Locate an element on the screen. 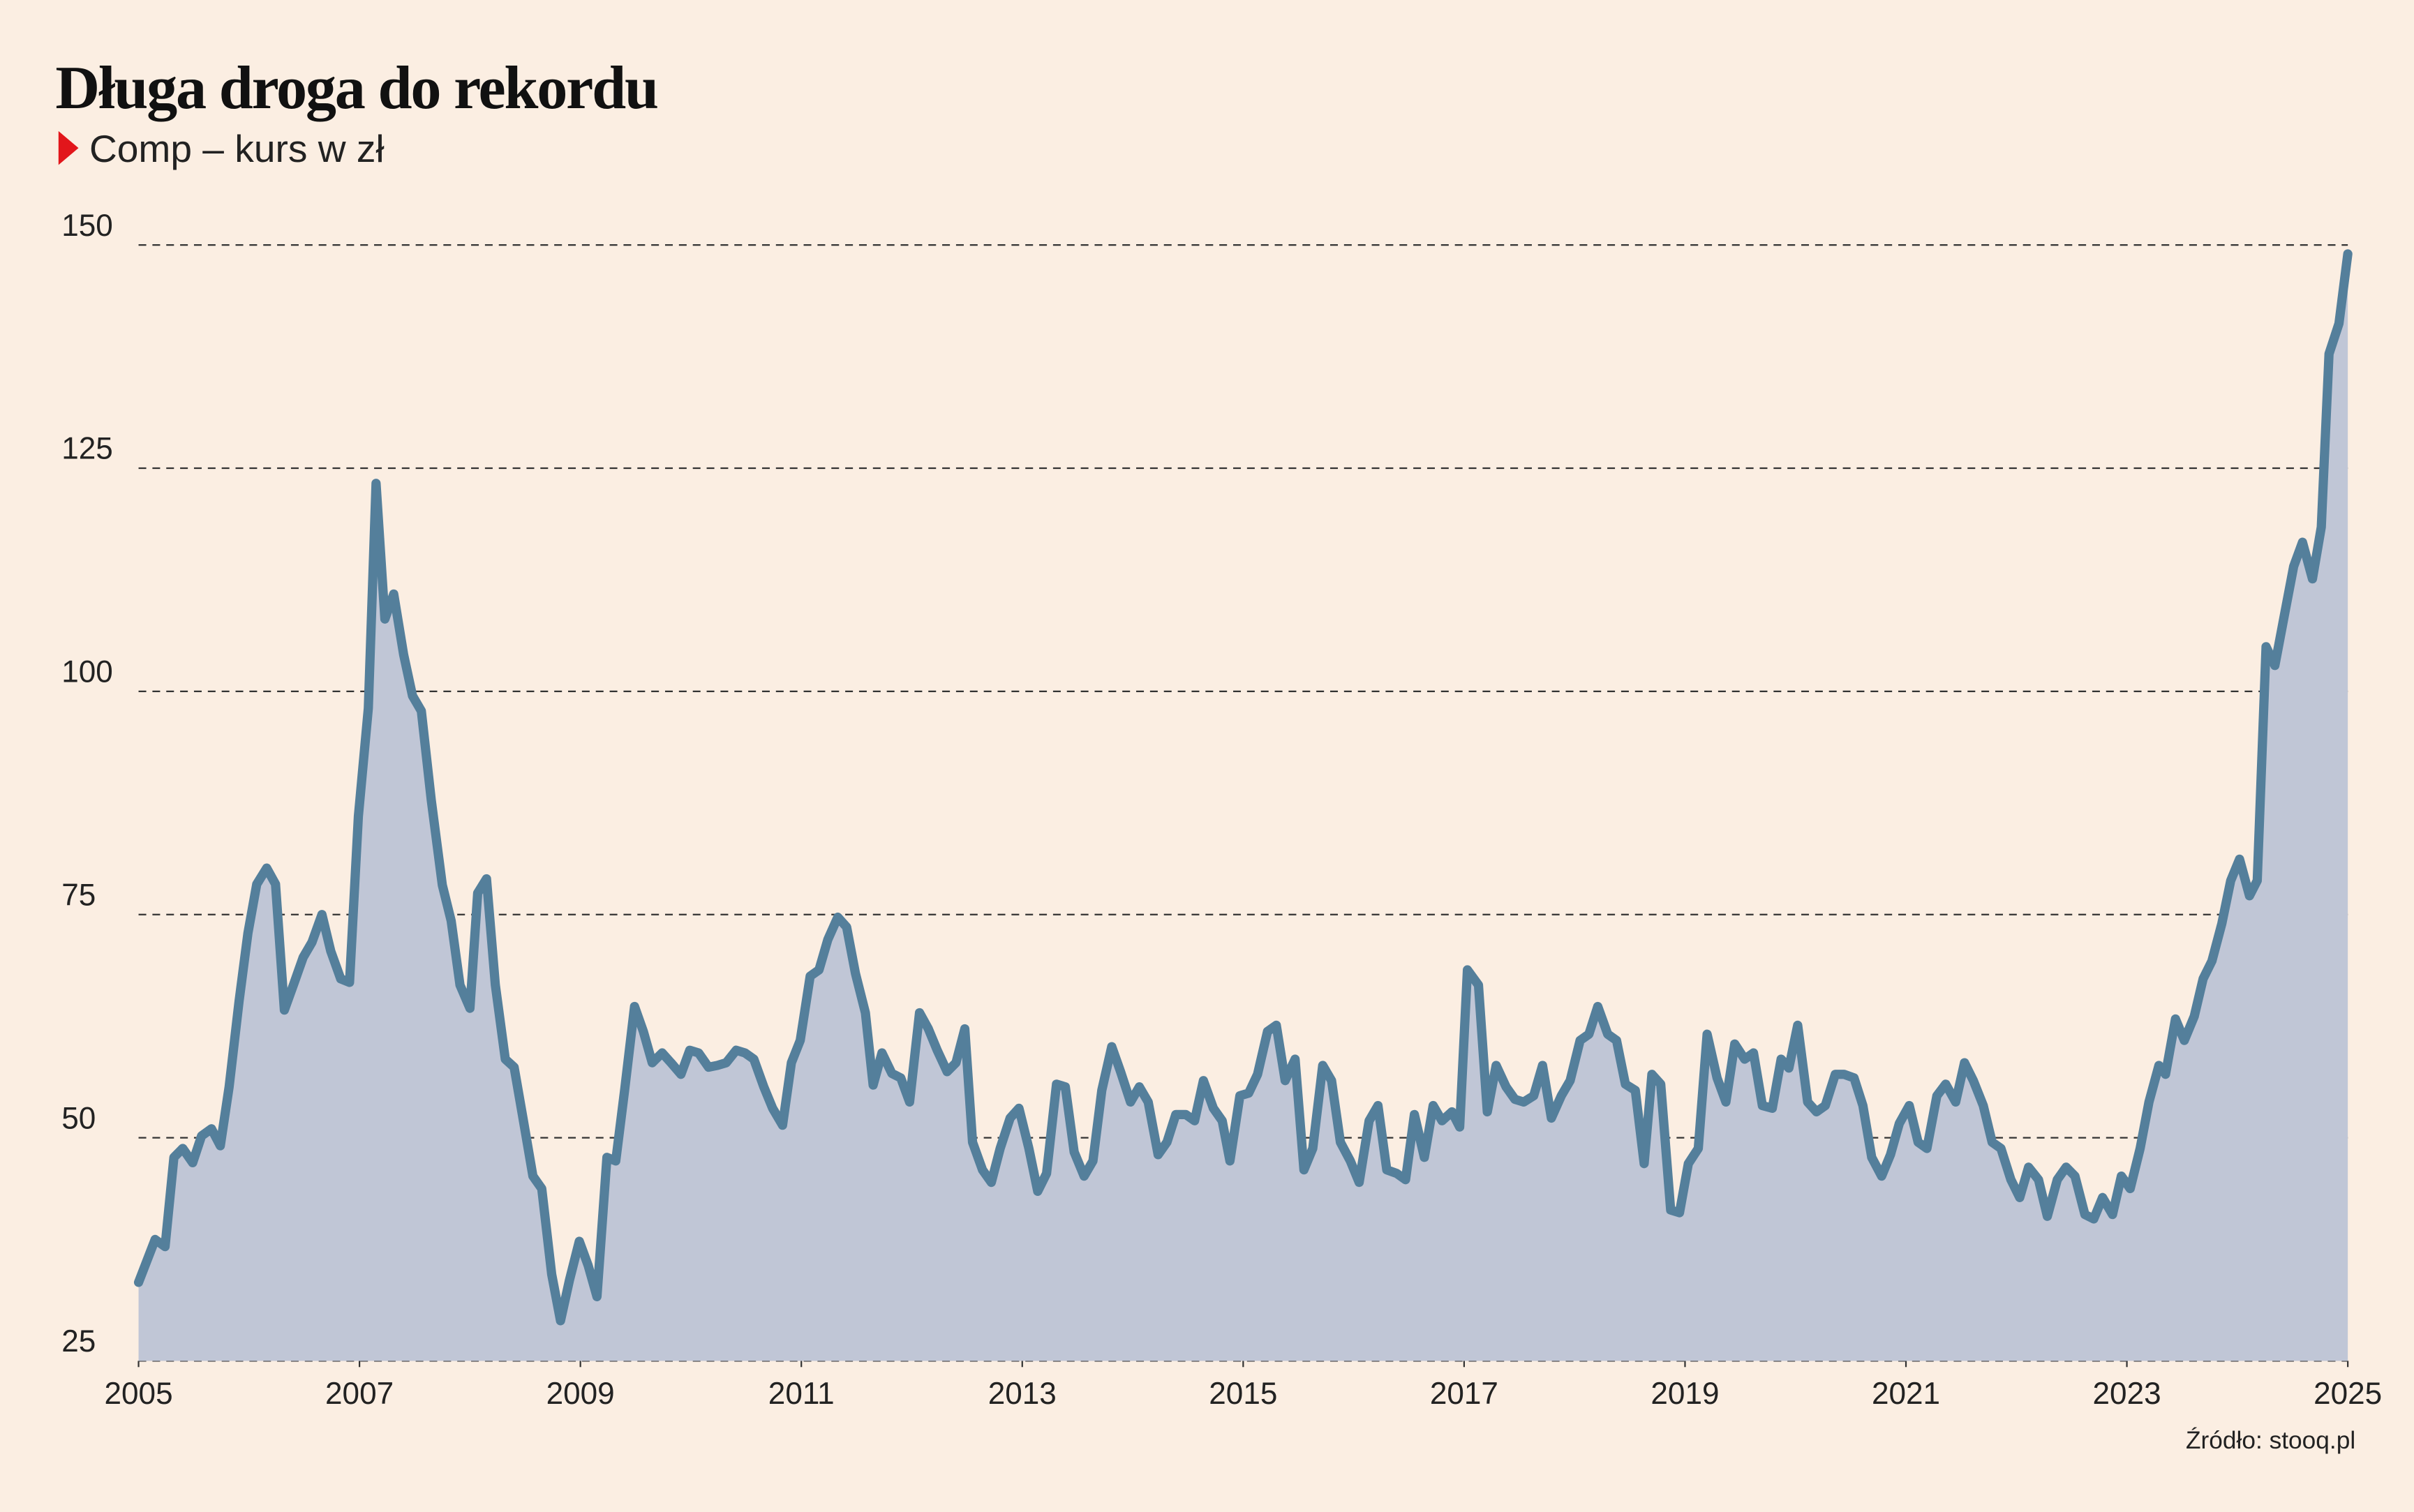 This screenshot has height=1512, width=2414. x-tick-label: 2005 is located at coordinates (138, 1394).